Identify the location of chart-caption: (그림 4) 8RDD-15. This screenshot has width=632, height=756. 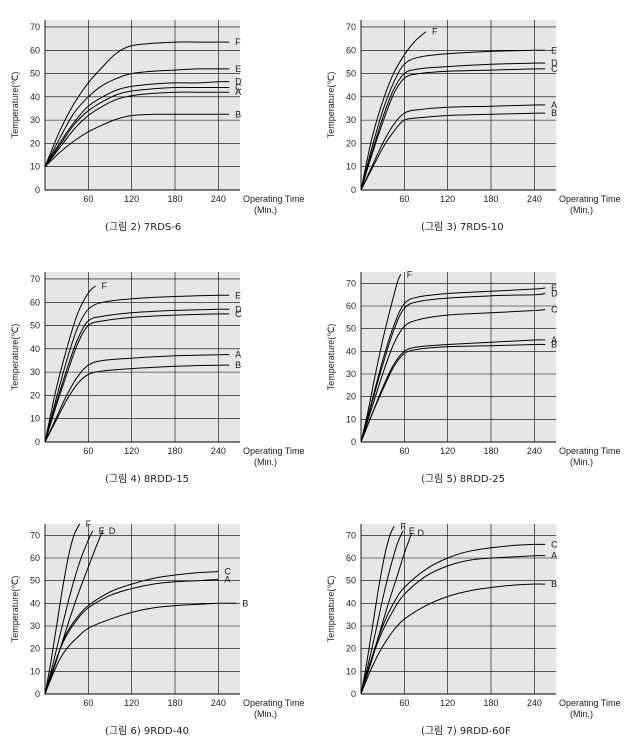
(147, 479).